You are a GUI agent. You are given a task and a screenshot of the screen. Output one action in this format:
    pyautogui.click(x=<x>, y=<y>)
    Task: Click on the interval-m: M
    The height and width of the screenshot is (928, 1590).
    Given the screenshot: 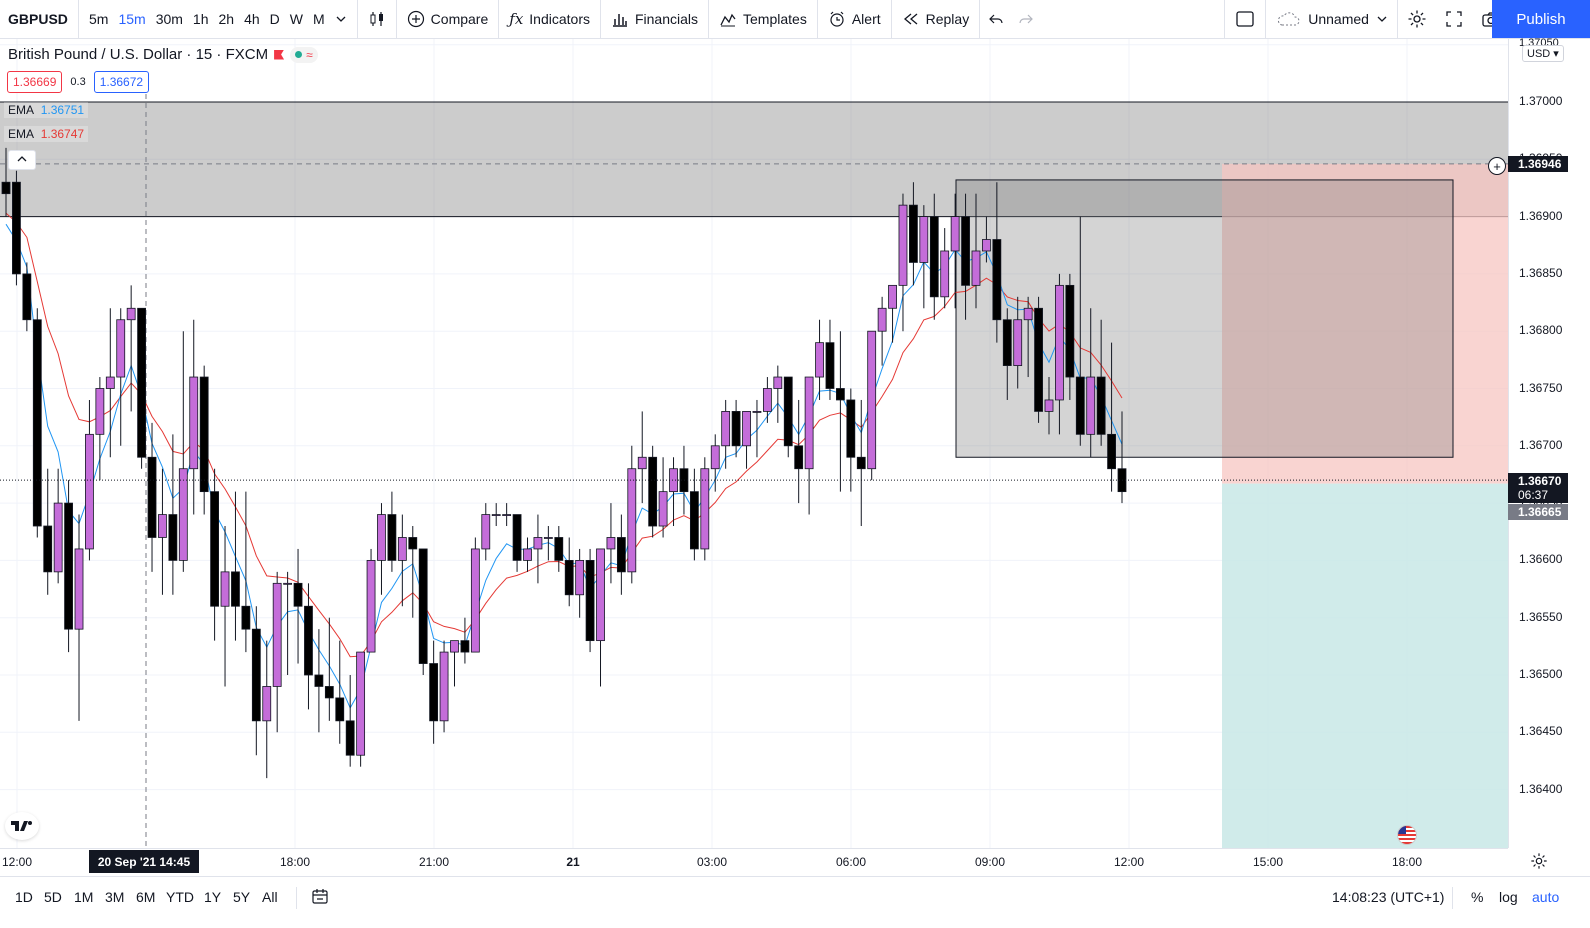 What is the action you would take?
    pyautogui.click(x=319, y=19)
    